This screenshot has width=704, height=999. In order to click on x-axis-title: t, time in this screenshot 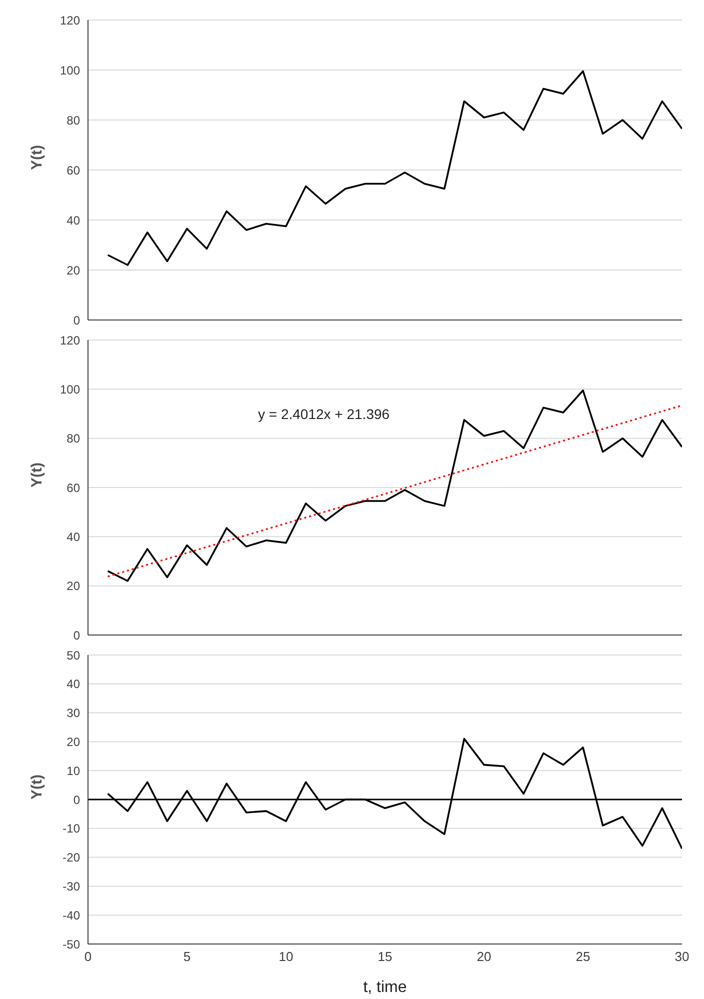, I will do `click(385, 987)`.